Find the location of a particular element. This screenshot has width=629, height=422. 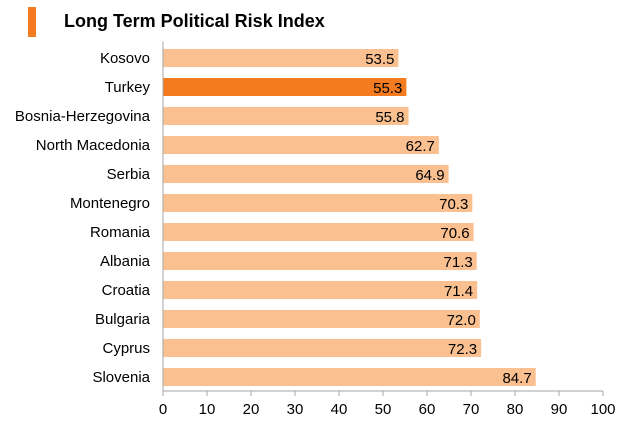

category-label: Croatia is located at coordinates (126, 290).